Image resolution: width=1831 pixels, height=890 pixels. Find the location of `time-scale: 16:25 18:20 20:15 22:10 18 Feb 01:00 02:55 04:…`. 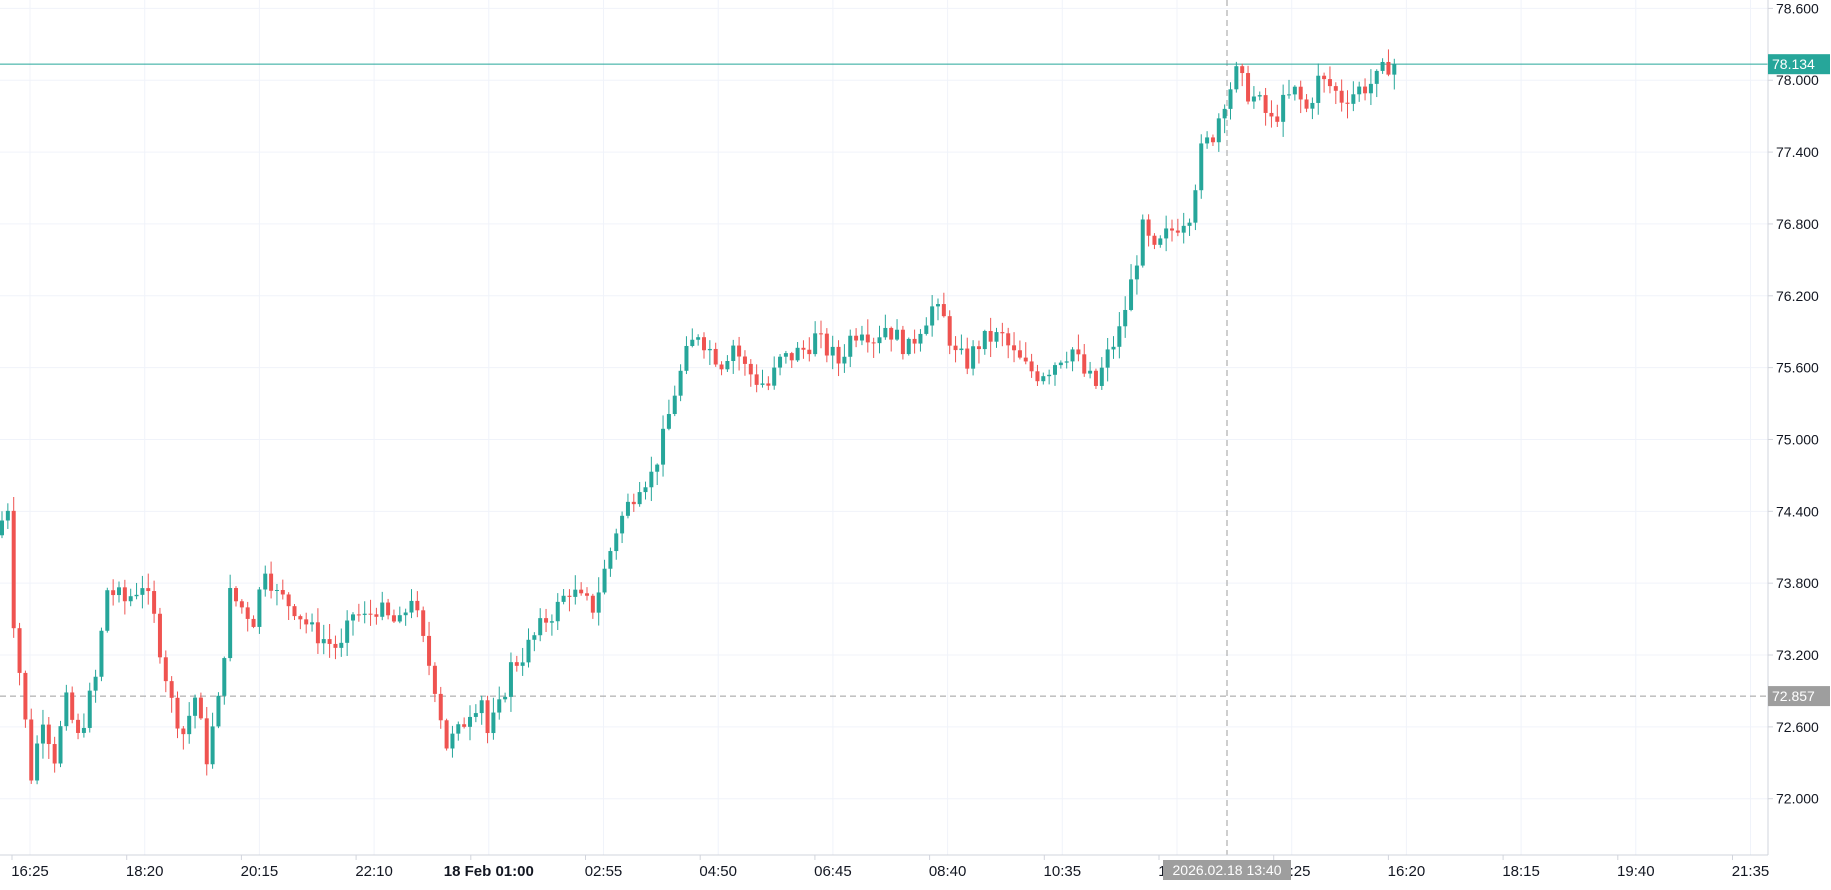

time-scale: 16:25 18:20 20:15 22:10 18 Feb 01:00 02:55 04:… is located at coordinates (890, 867).